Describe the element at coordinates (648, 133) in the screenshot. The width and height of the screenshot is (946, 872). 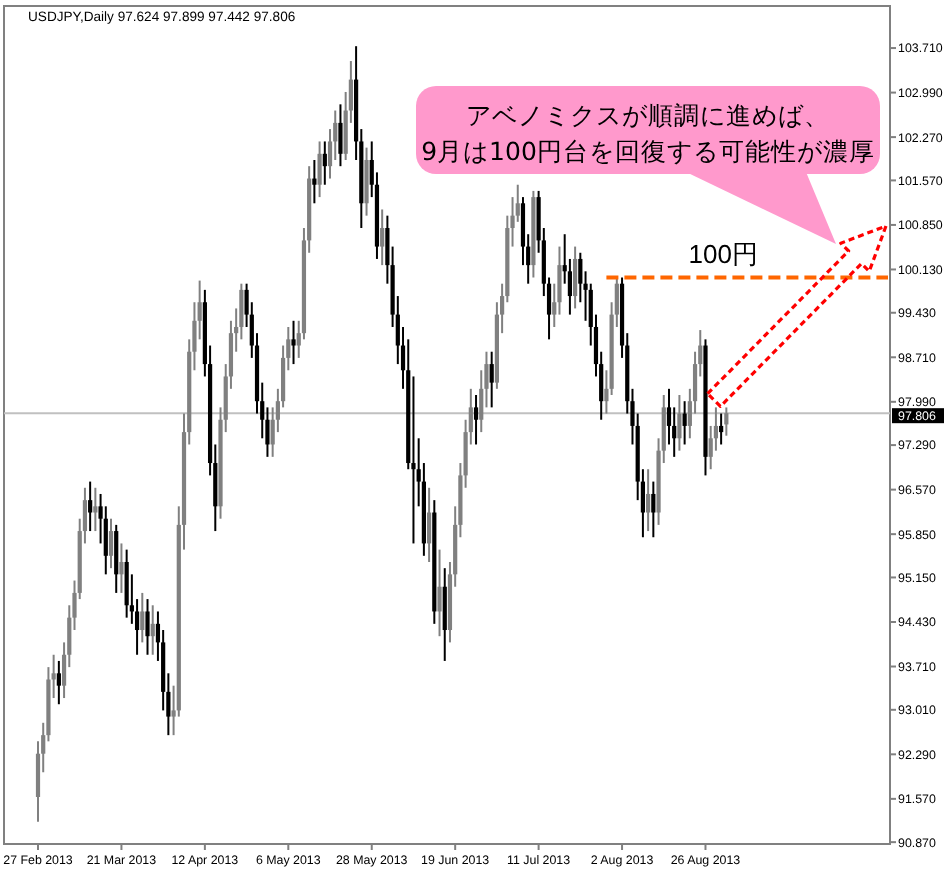
I see `annotation: アベノミクスが順調に進めば、 9月は100円台を回復する可能性が濃厚` at that location.